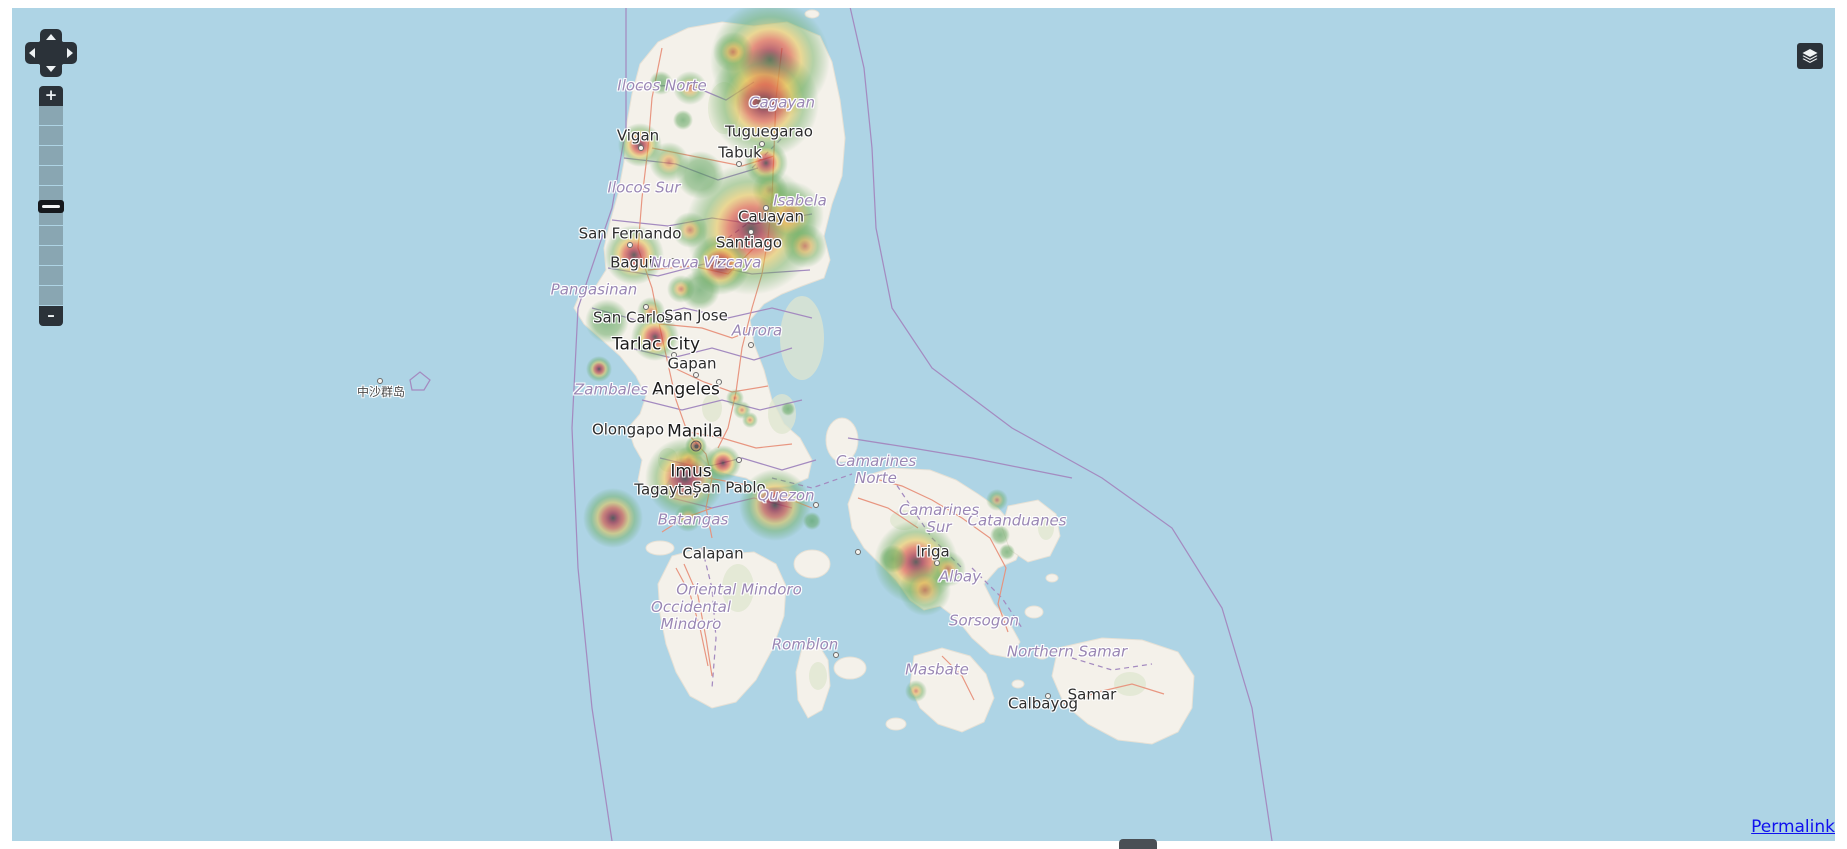 Image resolution: width=1847 pixels, height=849 pixels. What do you see at coordinates (51, 37) in the screenshot?
I see `arrow-up-icon` at bounding box center [51, 37].